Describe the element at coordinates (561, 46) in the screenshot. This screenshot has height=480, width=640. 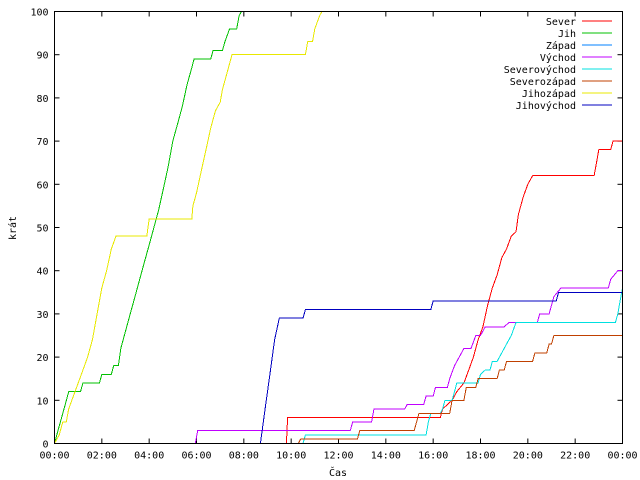
I see `legend-label-zapad: Západ` at that location.